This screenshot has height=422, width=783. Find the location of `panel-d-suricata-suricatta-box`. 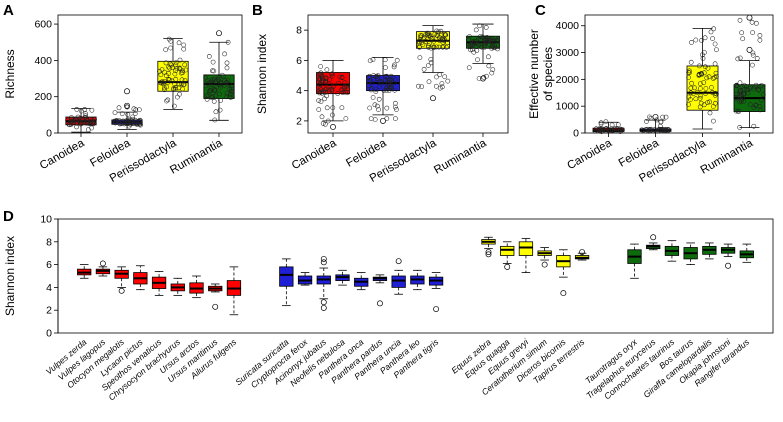

panel-d-suricata-suricatta-box is located at coordinates (286, 276).